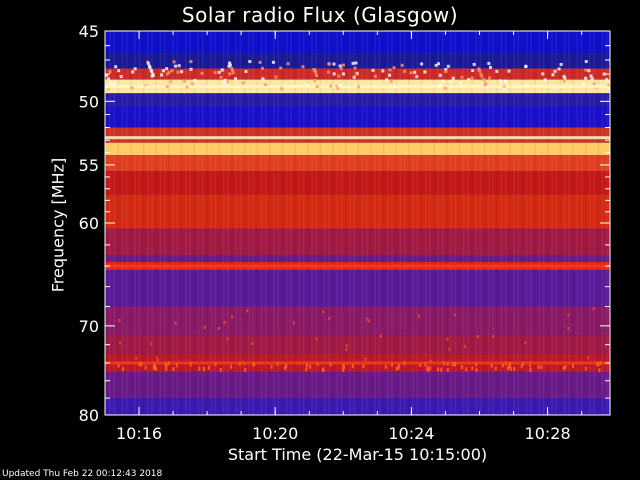 The height and width of the screenshot is (480, 640). What do you see at coordinates (89, 101) in the screenshot?
I see `y-tick-label: 50` at bounding box center [89, 101].